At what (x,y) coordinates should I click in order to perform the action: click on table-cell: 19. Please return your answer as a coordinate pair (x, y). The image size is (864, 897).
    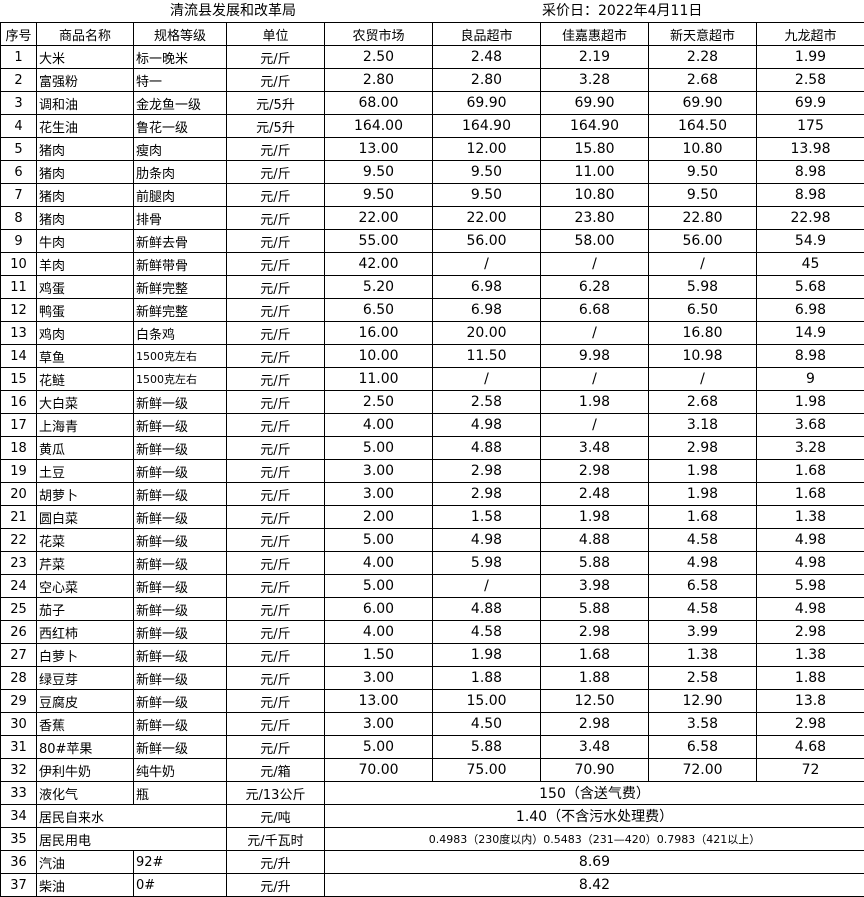
    Looking at the image, I should click on (18, 471).